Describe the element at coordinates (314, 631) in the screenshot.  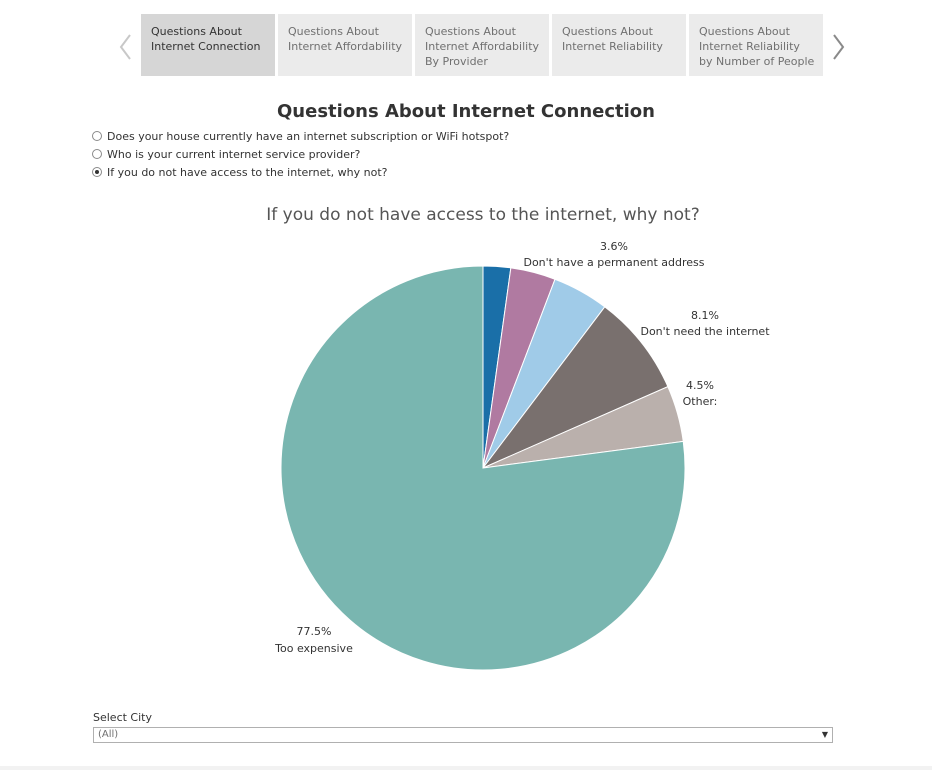
I see `slice-percent-label: 77.5%` at that location.